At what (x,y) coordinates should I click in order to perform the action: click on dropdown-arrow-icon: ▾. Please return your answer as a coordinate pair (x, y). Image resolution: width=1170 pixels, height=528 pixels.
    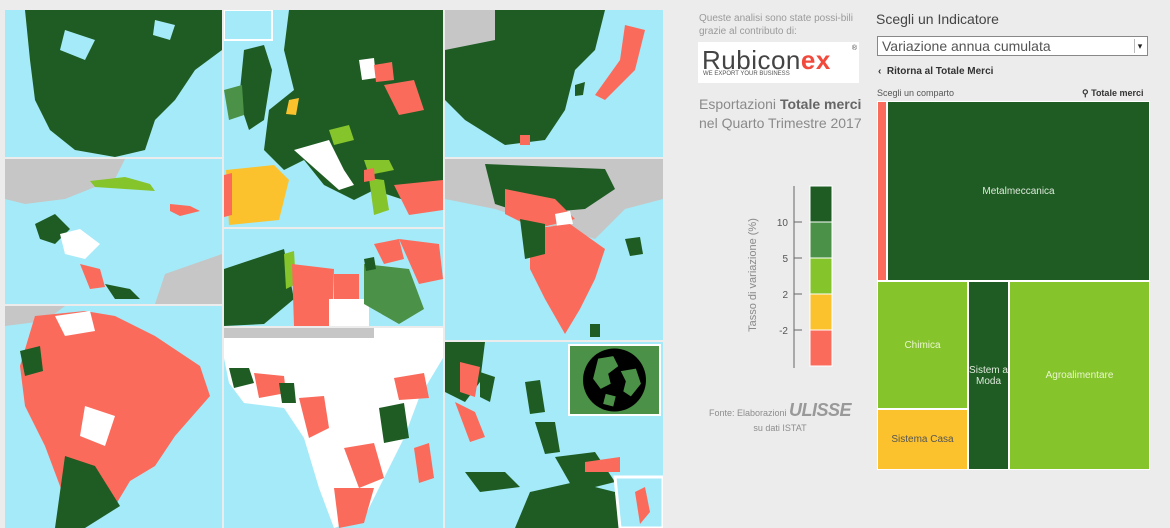
    Looking at the image, I should click on (1139, 46).